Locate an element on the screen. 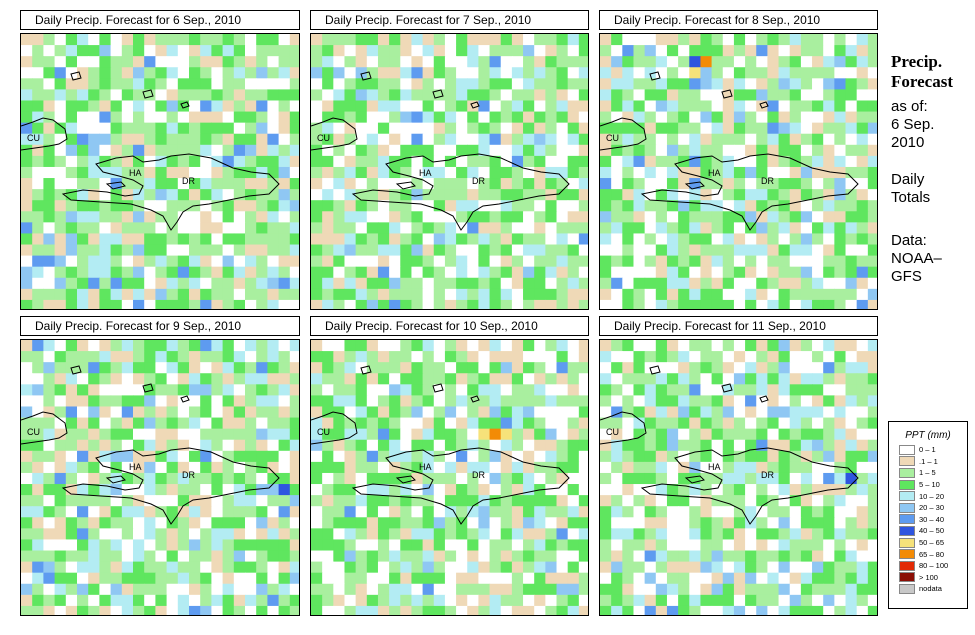 The height and width of the screenshot is (635, 975). legend-swatch is located at coordinates (907, 461).